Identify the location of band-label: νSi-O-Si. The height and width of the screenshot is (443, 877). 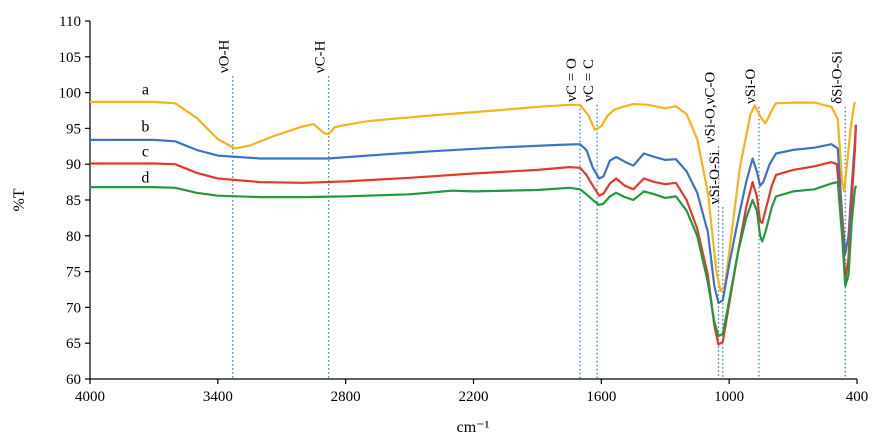
(715, 178).